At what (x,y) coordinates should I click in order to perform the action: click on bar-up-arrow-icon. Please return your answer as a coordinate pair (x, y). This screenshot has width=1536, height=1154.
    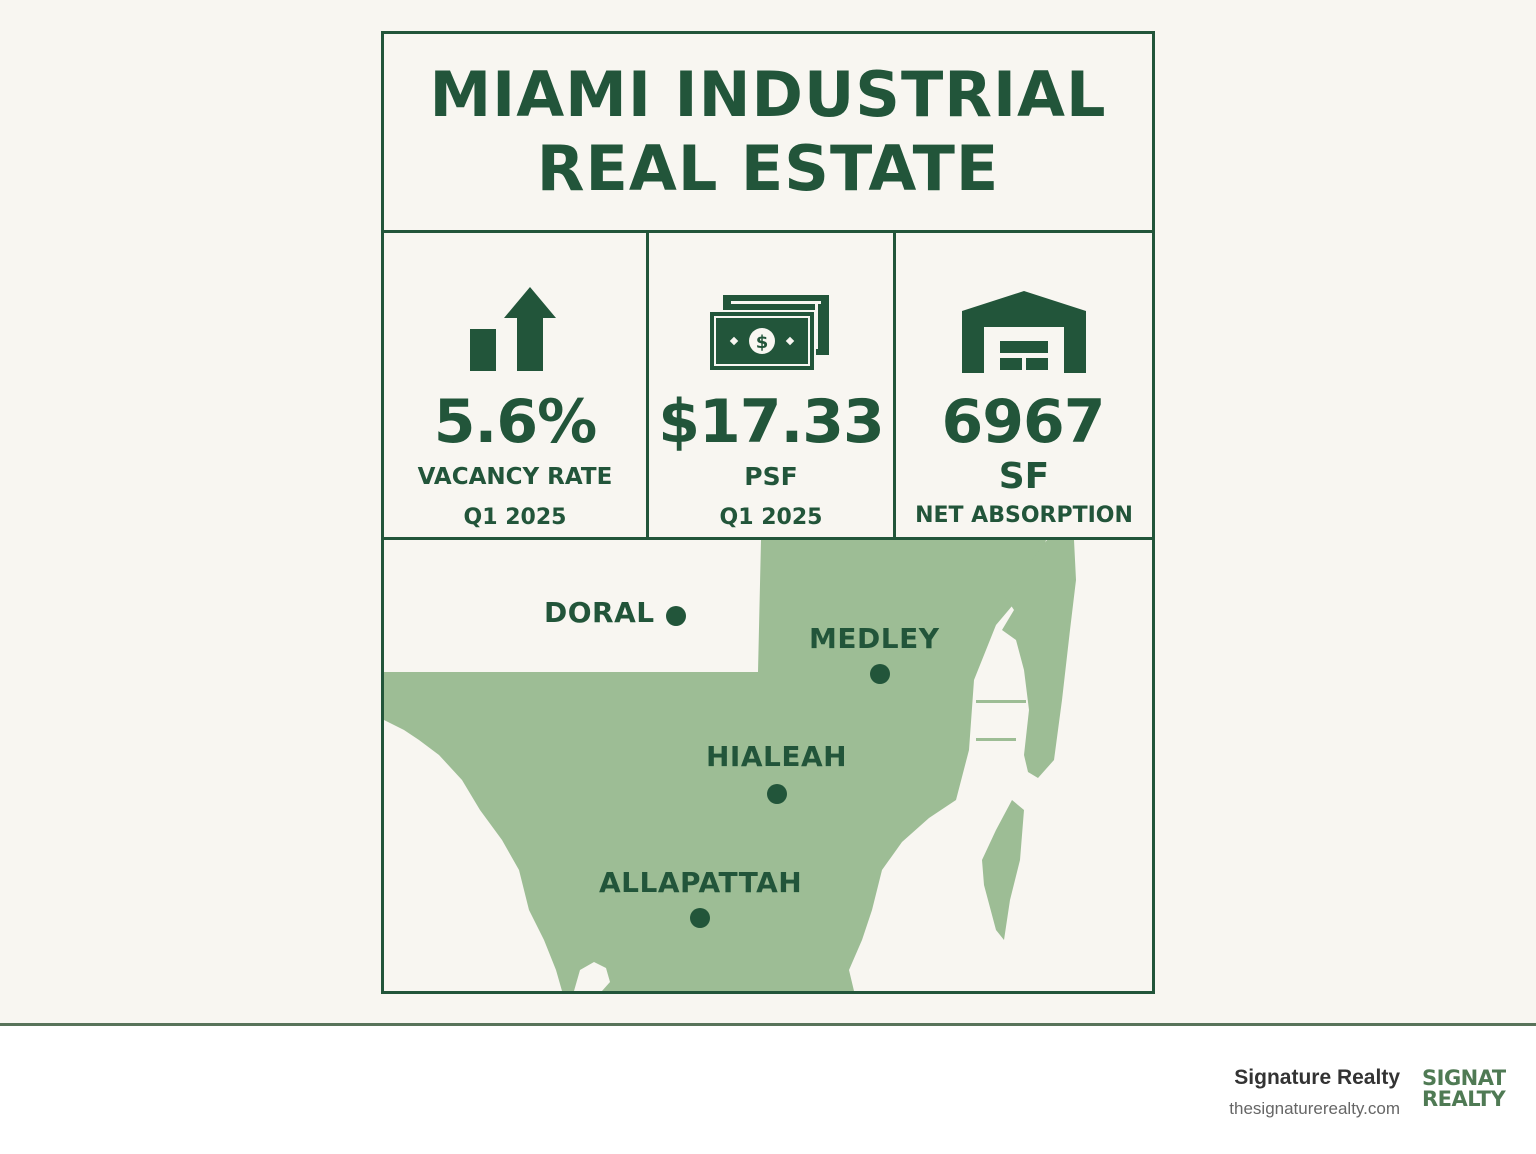
    Looking at the image, I should click on (515, 314).